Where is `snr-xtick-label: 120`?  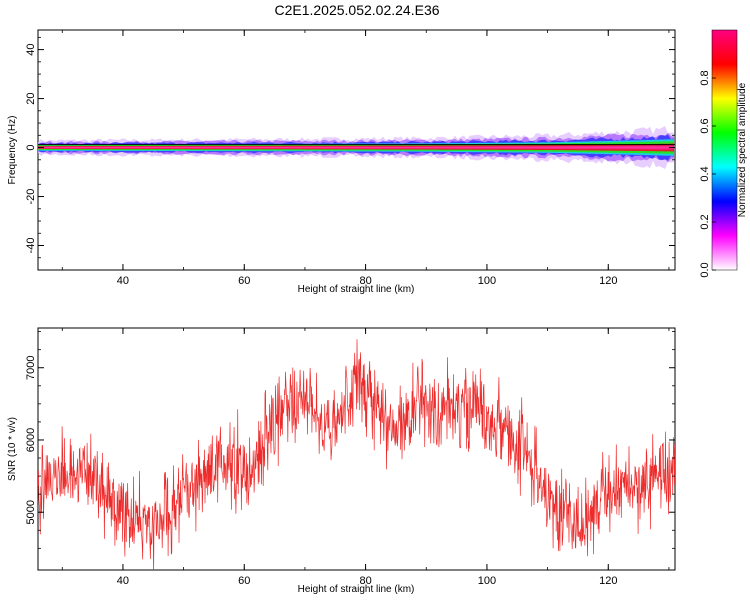
snr-xtick-label: 120 is located at coordinates (608, 581).